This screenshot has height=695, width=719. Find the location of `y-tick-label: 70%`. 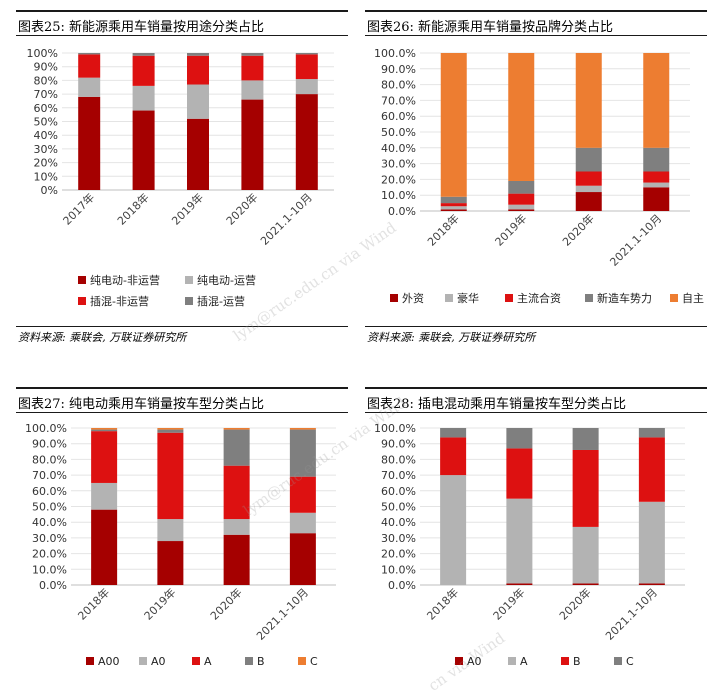

y-tick-label: 70% is located at coordinates (46, 94).